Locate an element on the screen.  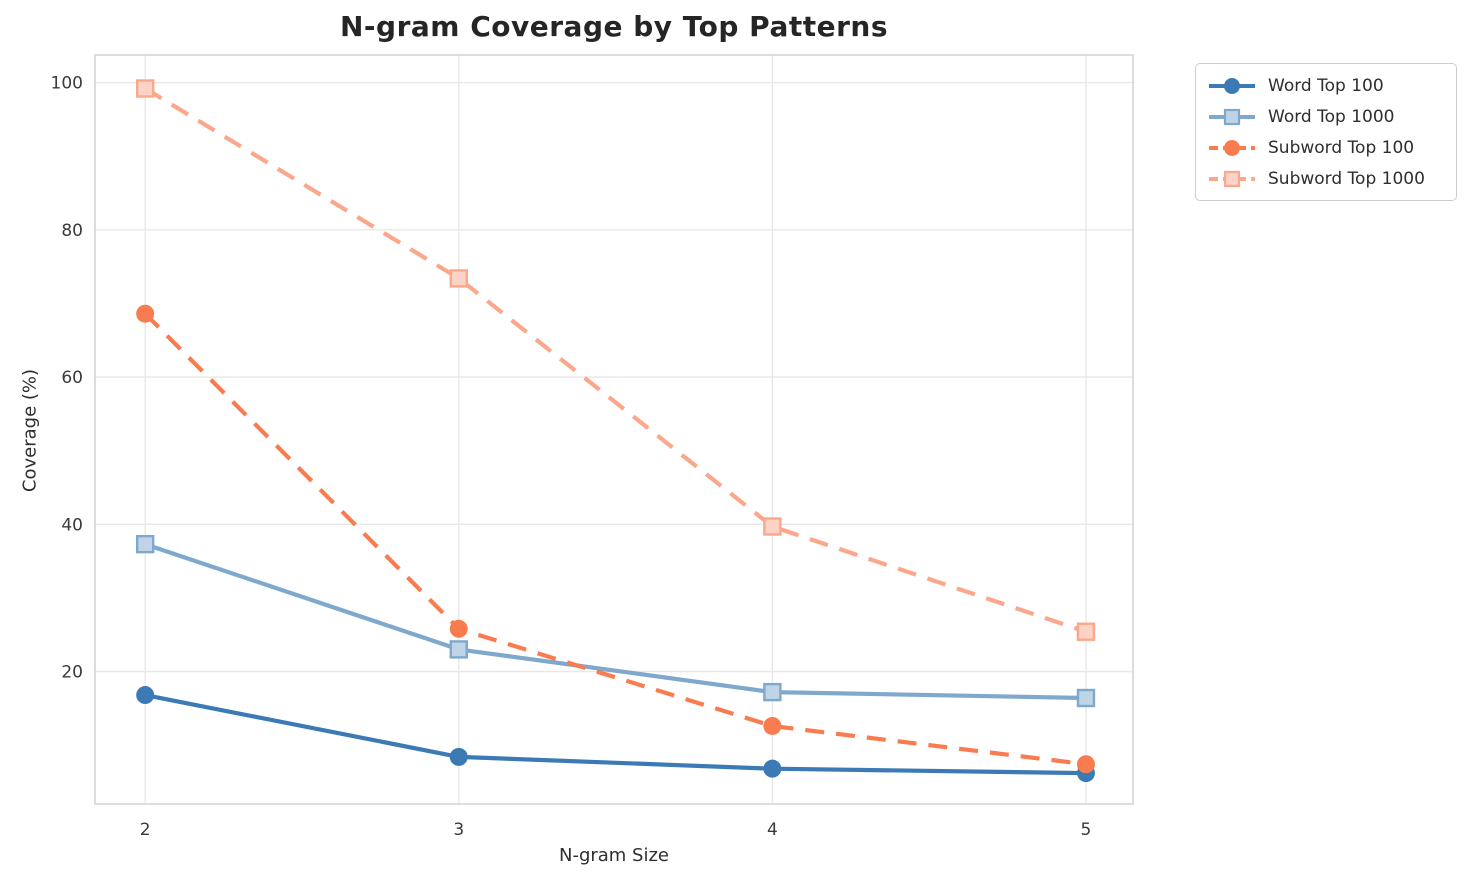
legend-label: Subword Top 1000 is located at coordinates (1346, 178).